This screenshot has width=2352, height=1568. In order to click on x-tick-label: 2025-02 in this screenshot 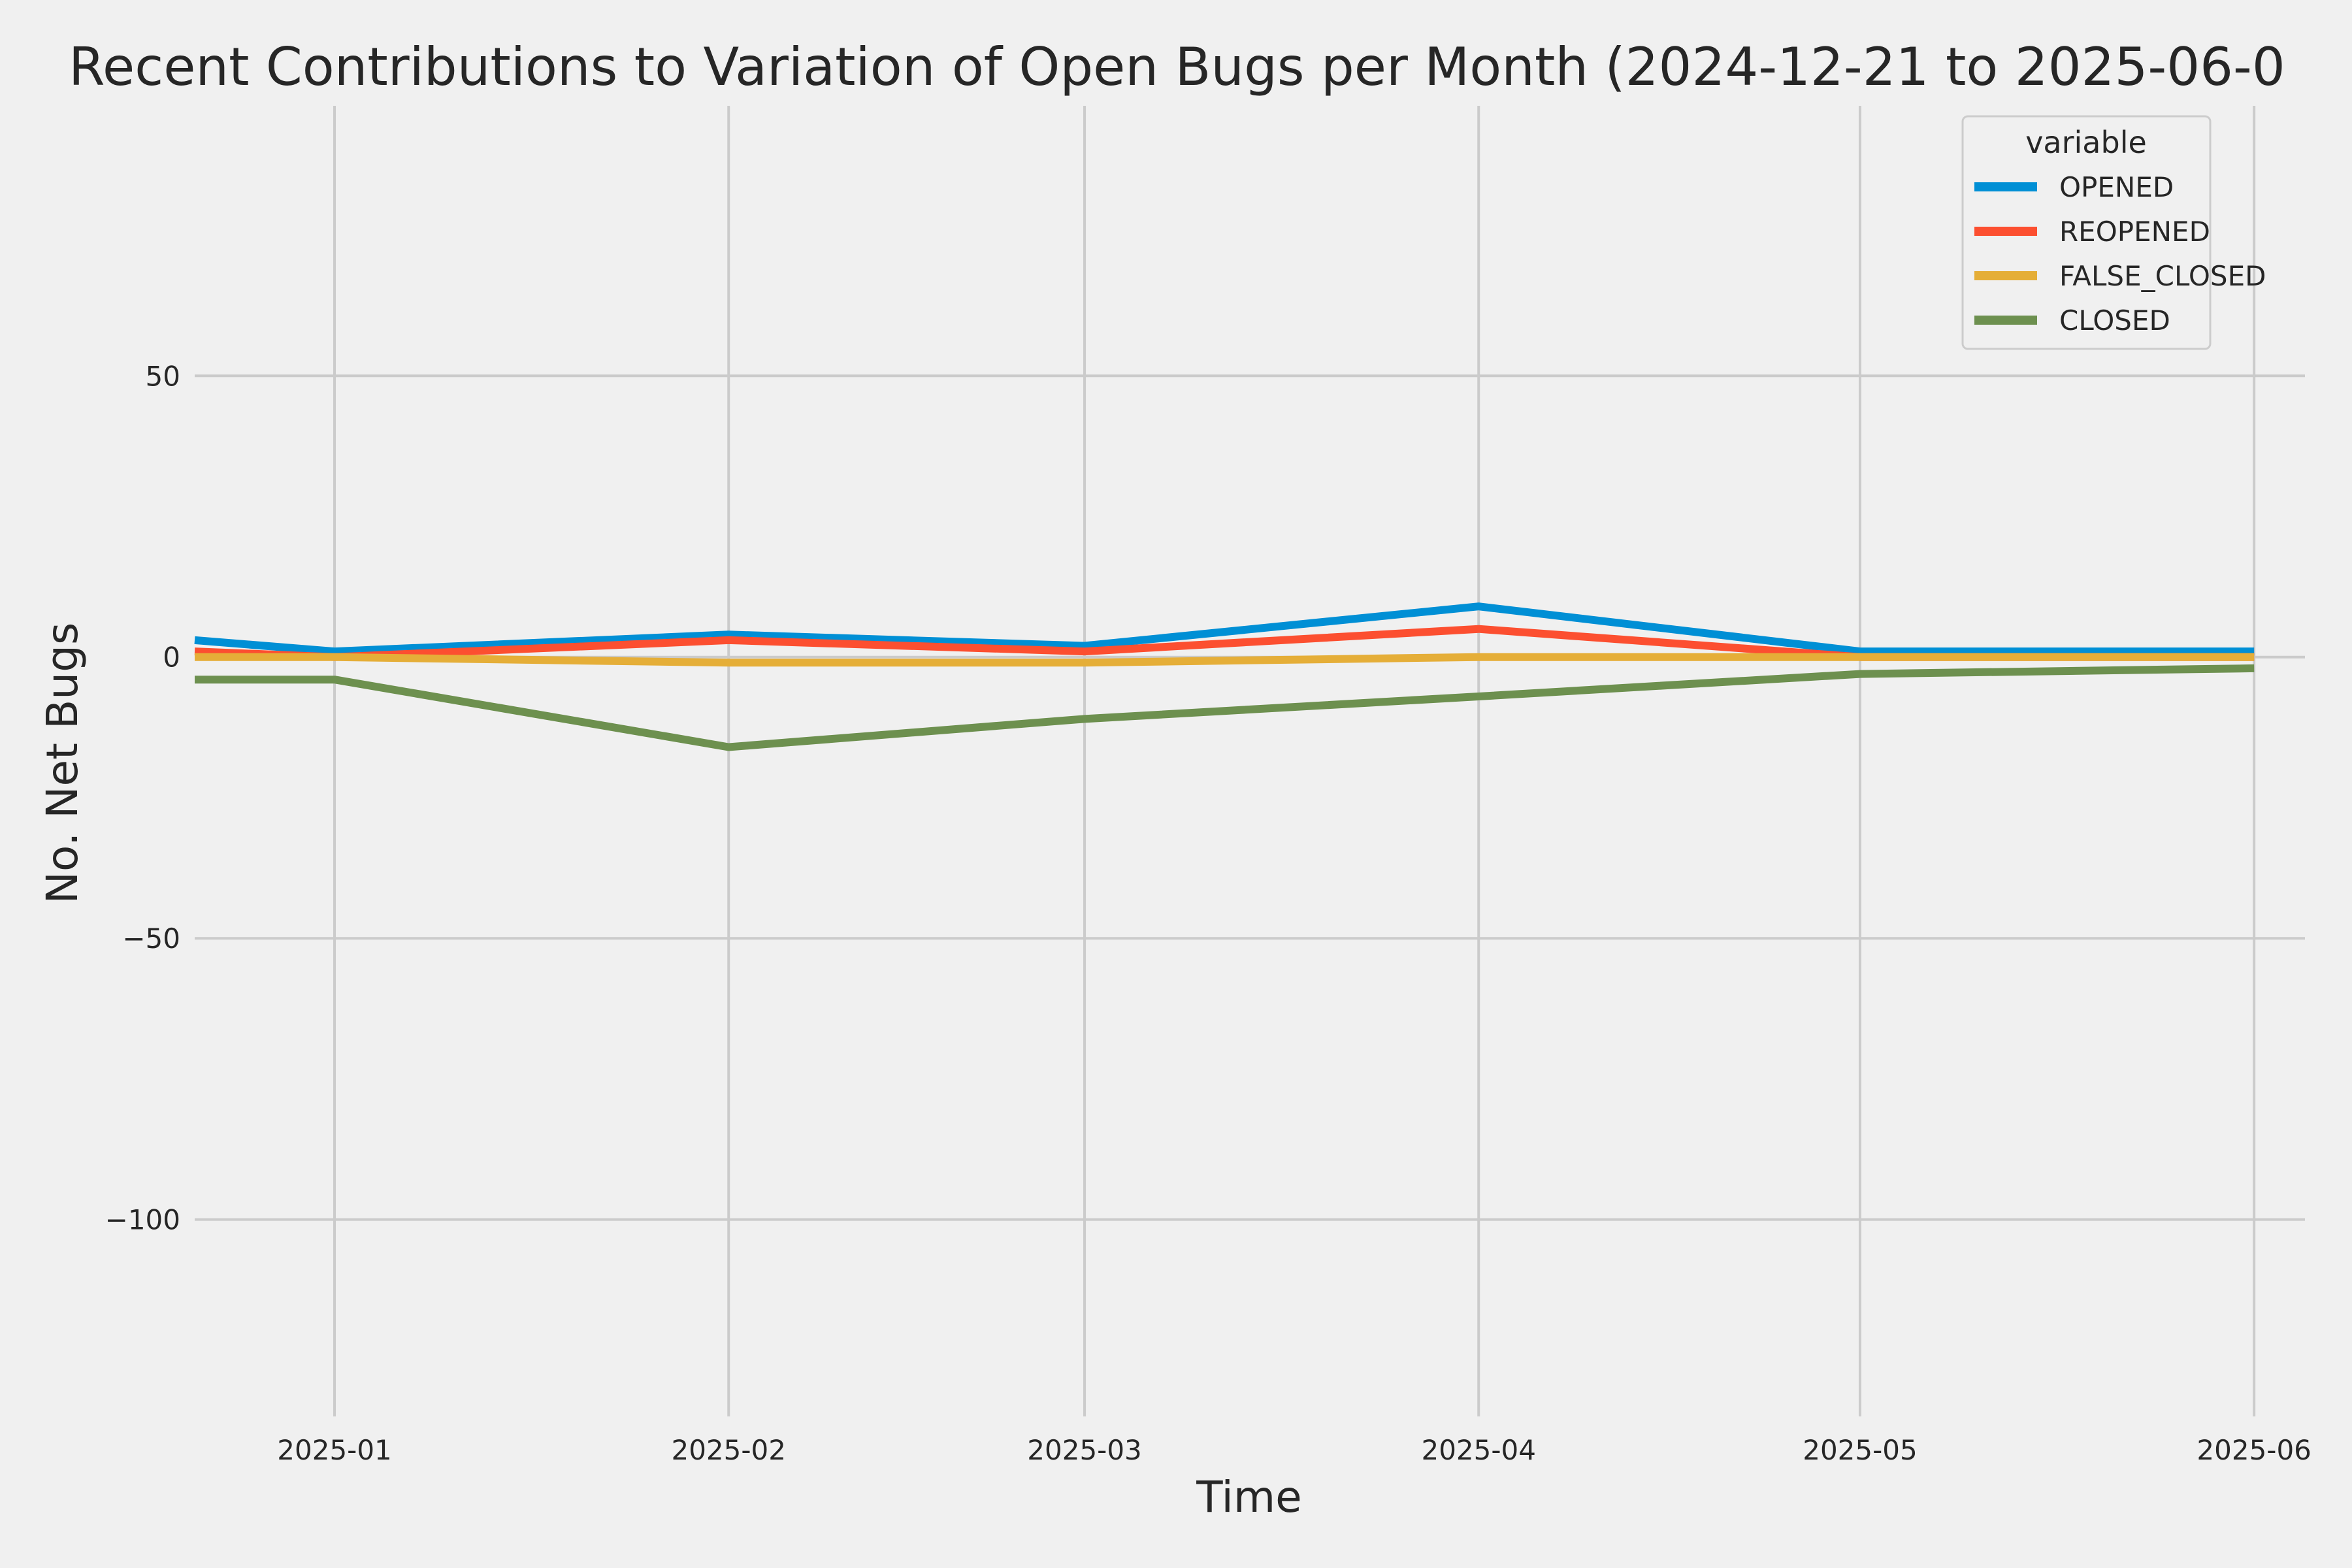, I will do `click(728, 1450)`.